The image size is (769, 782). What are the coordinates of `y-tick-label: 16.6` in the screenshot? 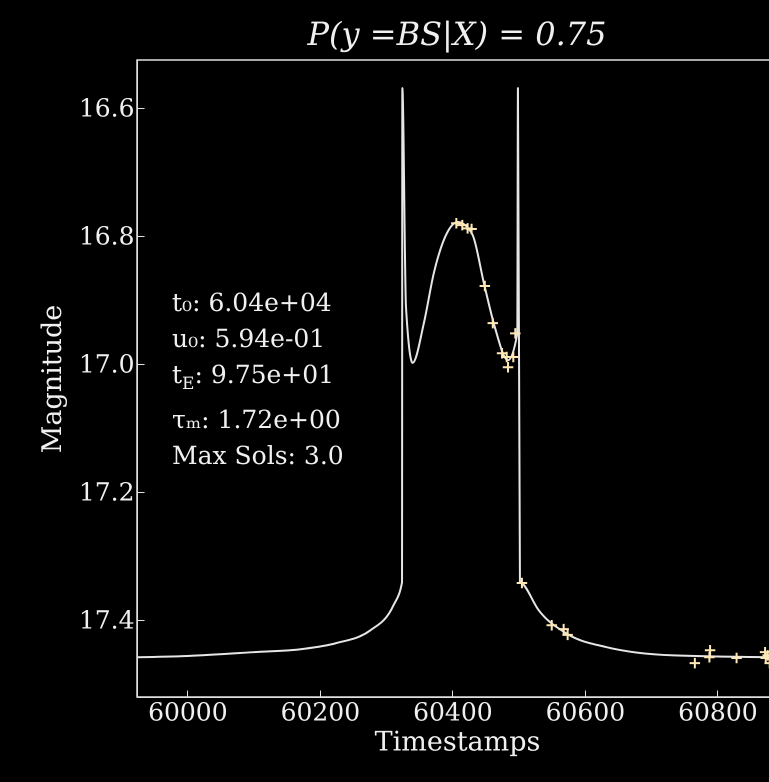 It's located at (106, 108).